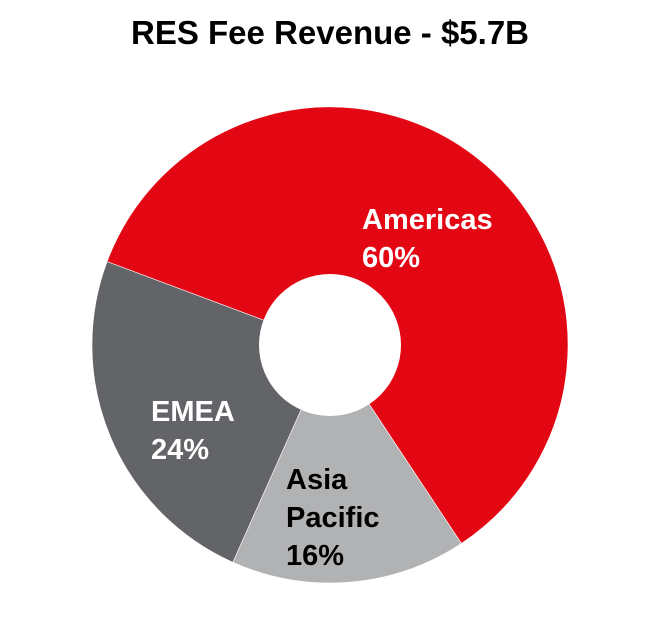  I want to click on label-americas-name: Americas, so click(427, 220).